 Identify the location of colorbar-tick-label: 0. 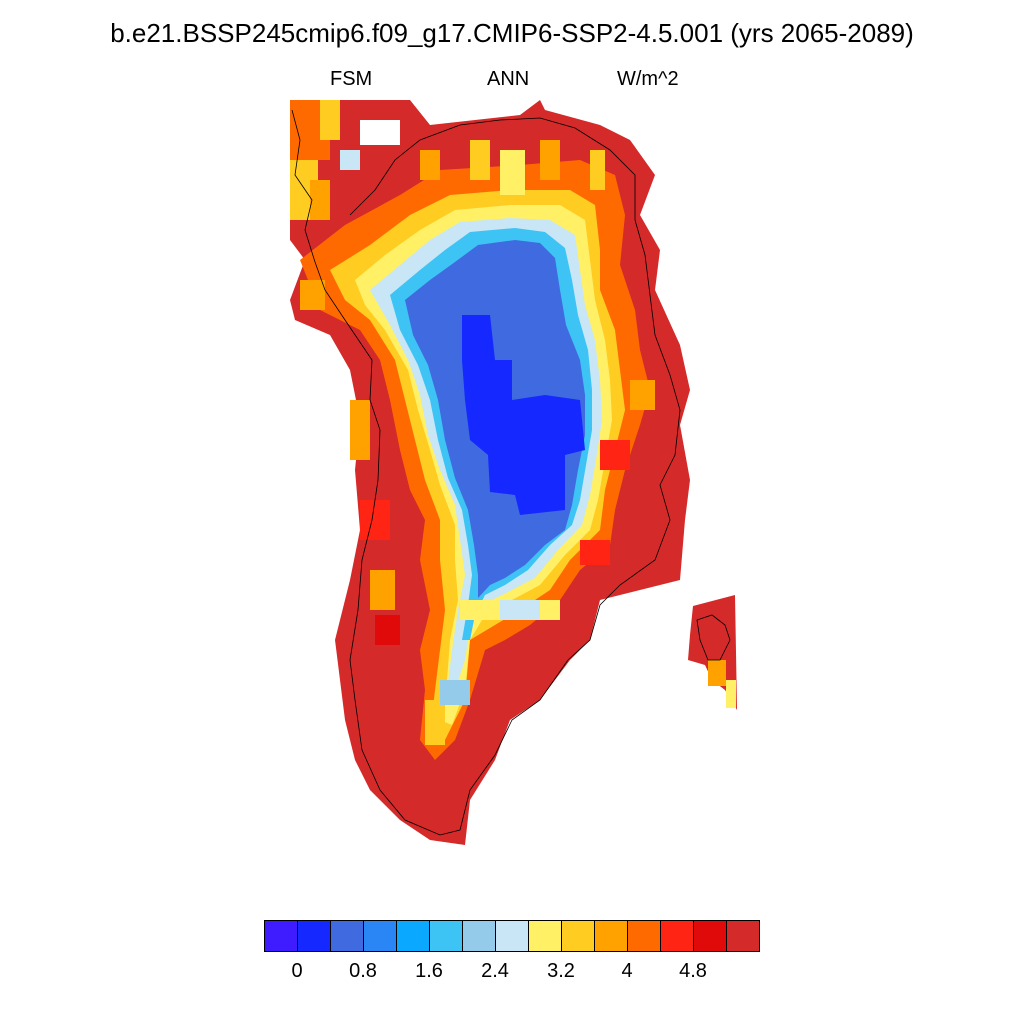
(297, 971).